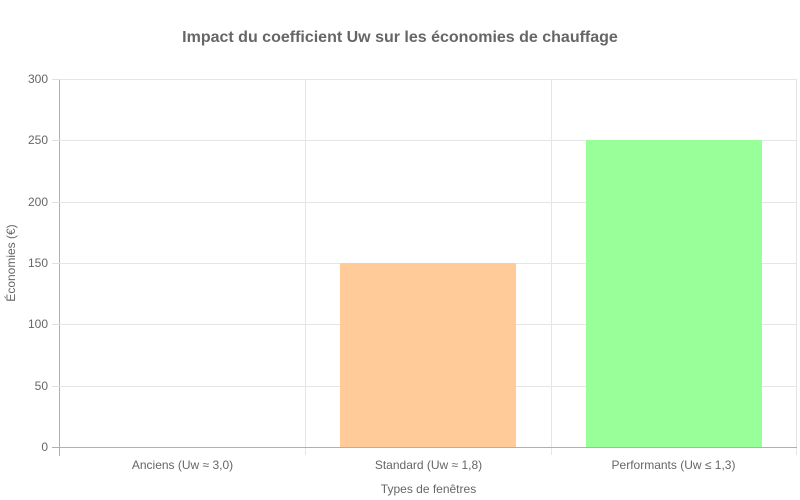 The width and height of the screenshot is (800, 500). Describe the element at coordinates (428, 355) in the screenshot. I see `bar-standard` at that location.